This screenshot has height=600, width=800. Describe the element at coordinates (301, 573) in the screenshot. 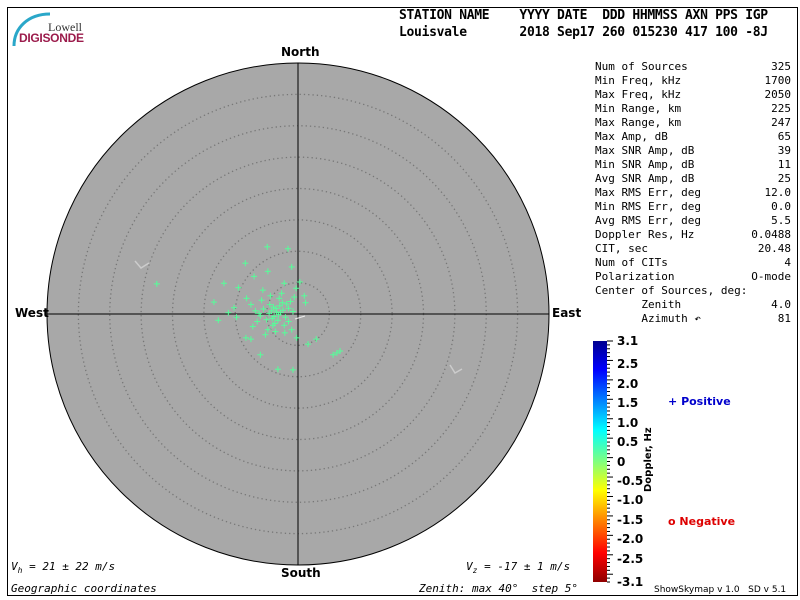

I see `label-south: South` at that location.